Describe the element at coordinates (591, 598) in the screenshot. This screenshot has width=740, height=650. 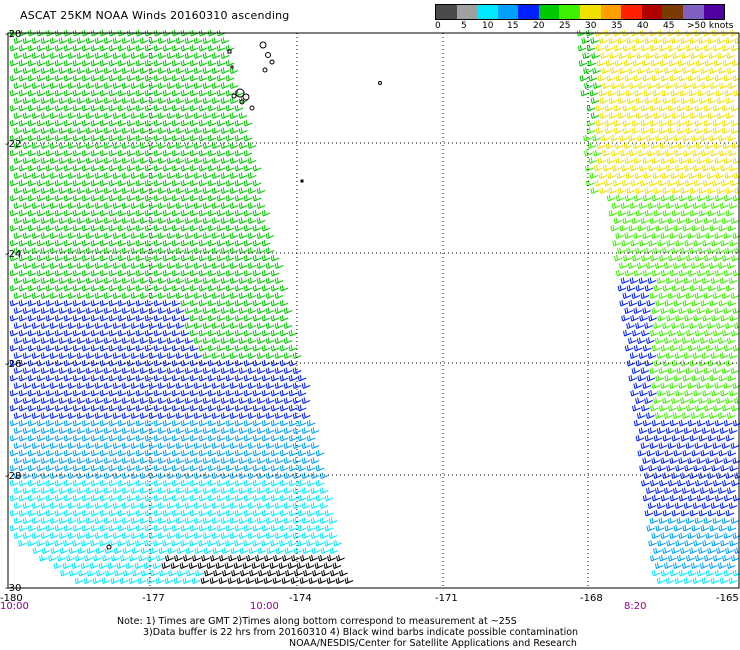
I see `lon-label: -168` at that location.